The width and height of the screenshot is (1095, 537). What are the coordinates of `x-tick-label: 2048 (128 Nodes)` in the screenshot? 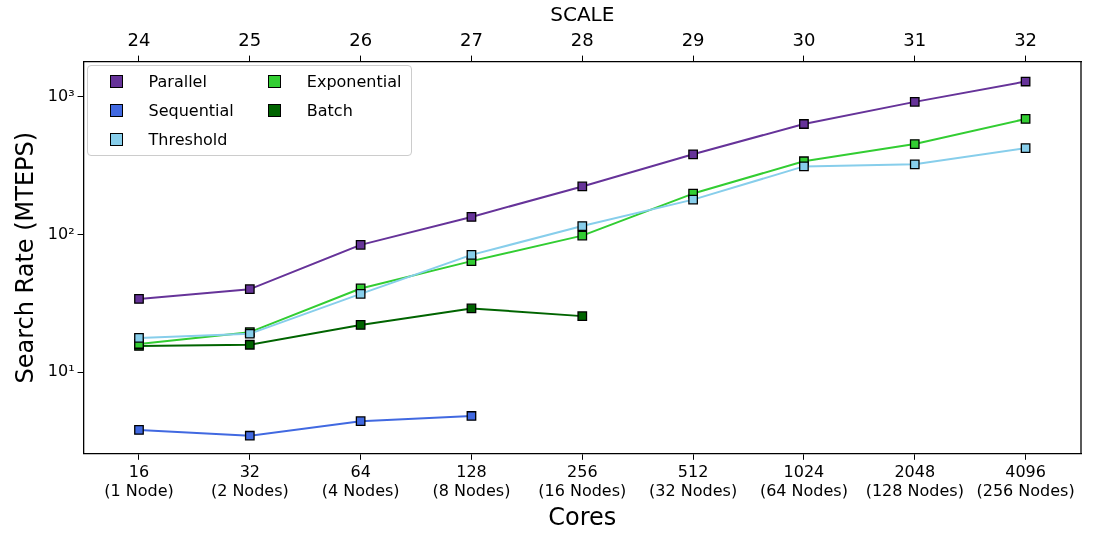 It's located at (914, 480).